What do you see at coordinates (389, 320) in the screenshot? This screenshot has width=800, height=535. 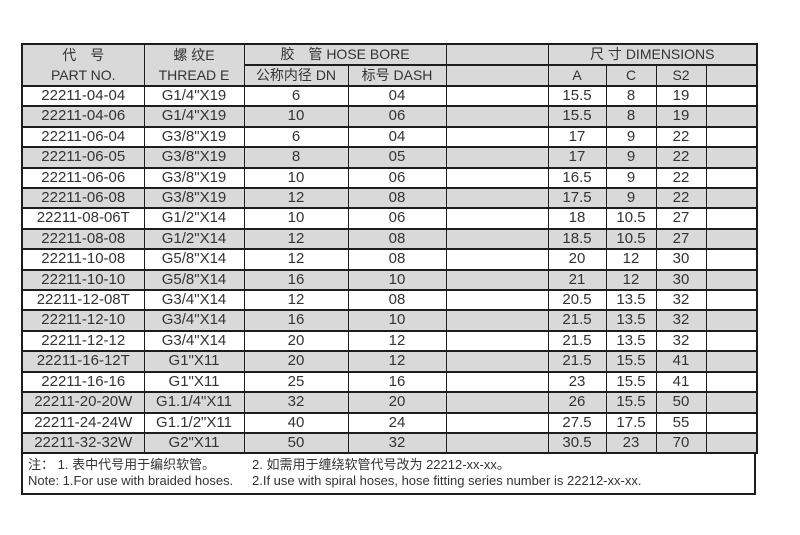 I see `table-row: 22211-12-10 G3/4"X14 16 10 21.5 13.5 32` at bounding box center [389, 320].